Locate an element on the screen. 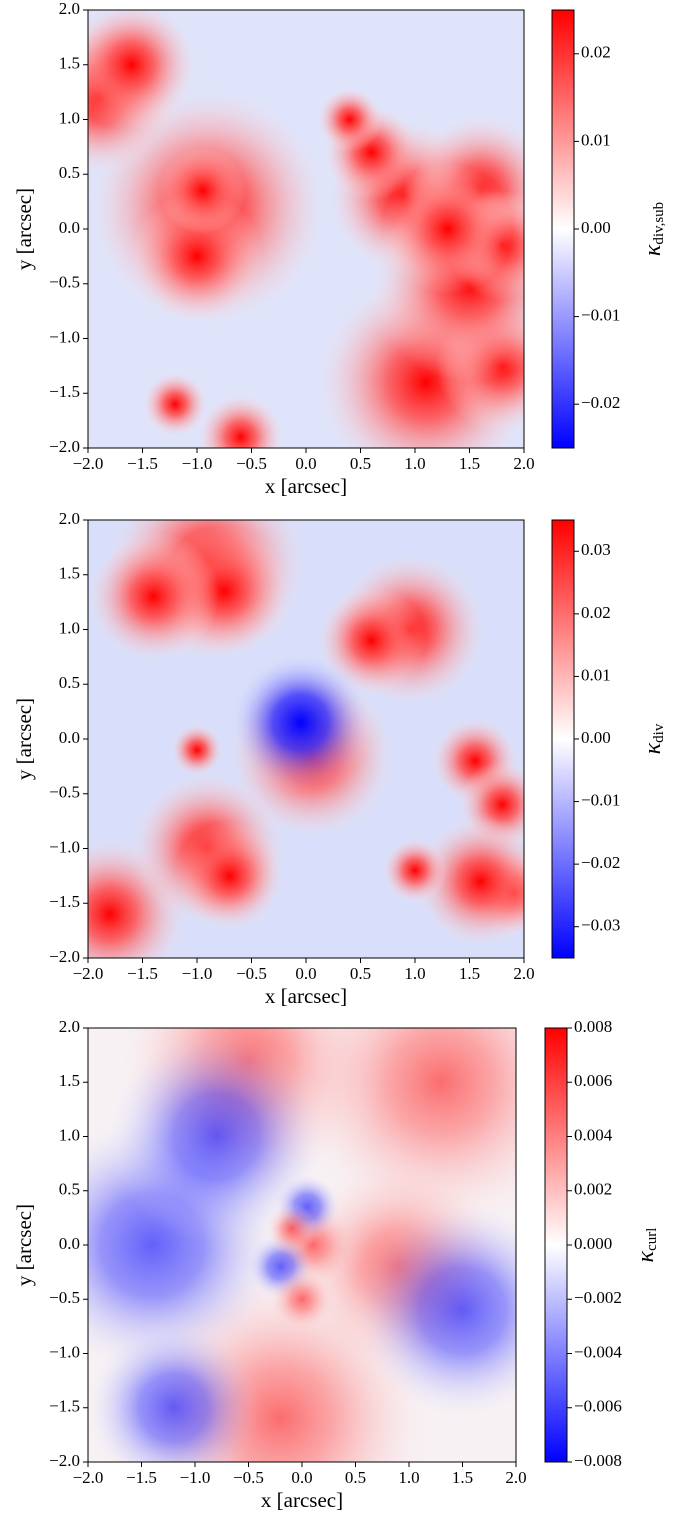 The height and width of the screenshot is (1513, 681). colorbar-tick-label: −0.008 is located at coordinates (598, 1460).